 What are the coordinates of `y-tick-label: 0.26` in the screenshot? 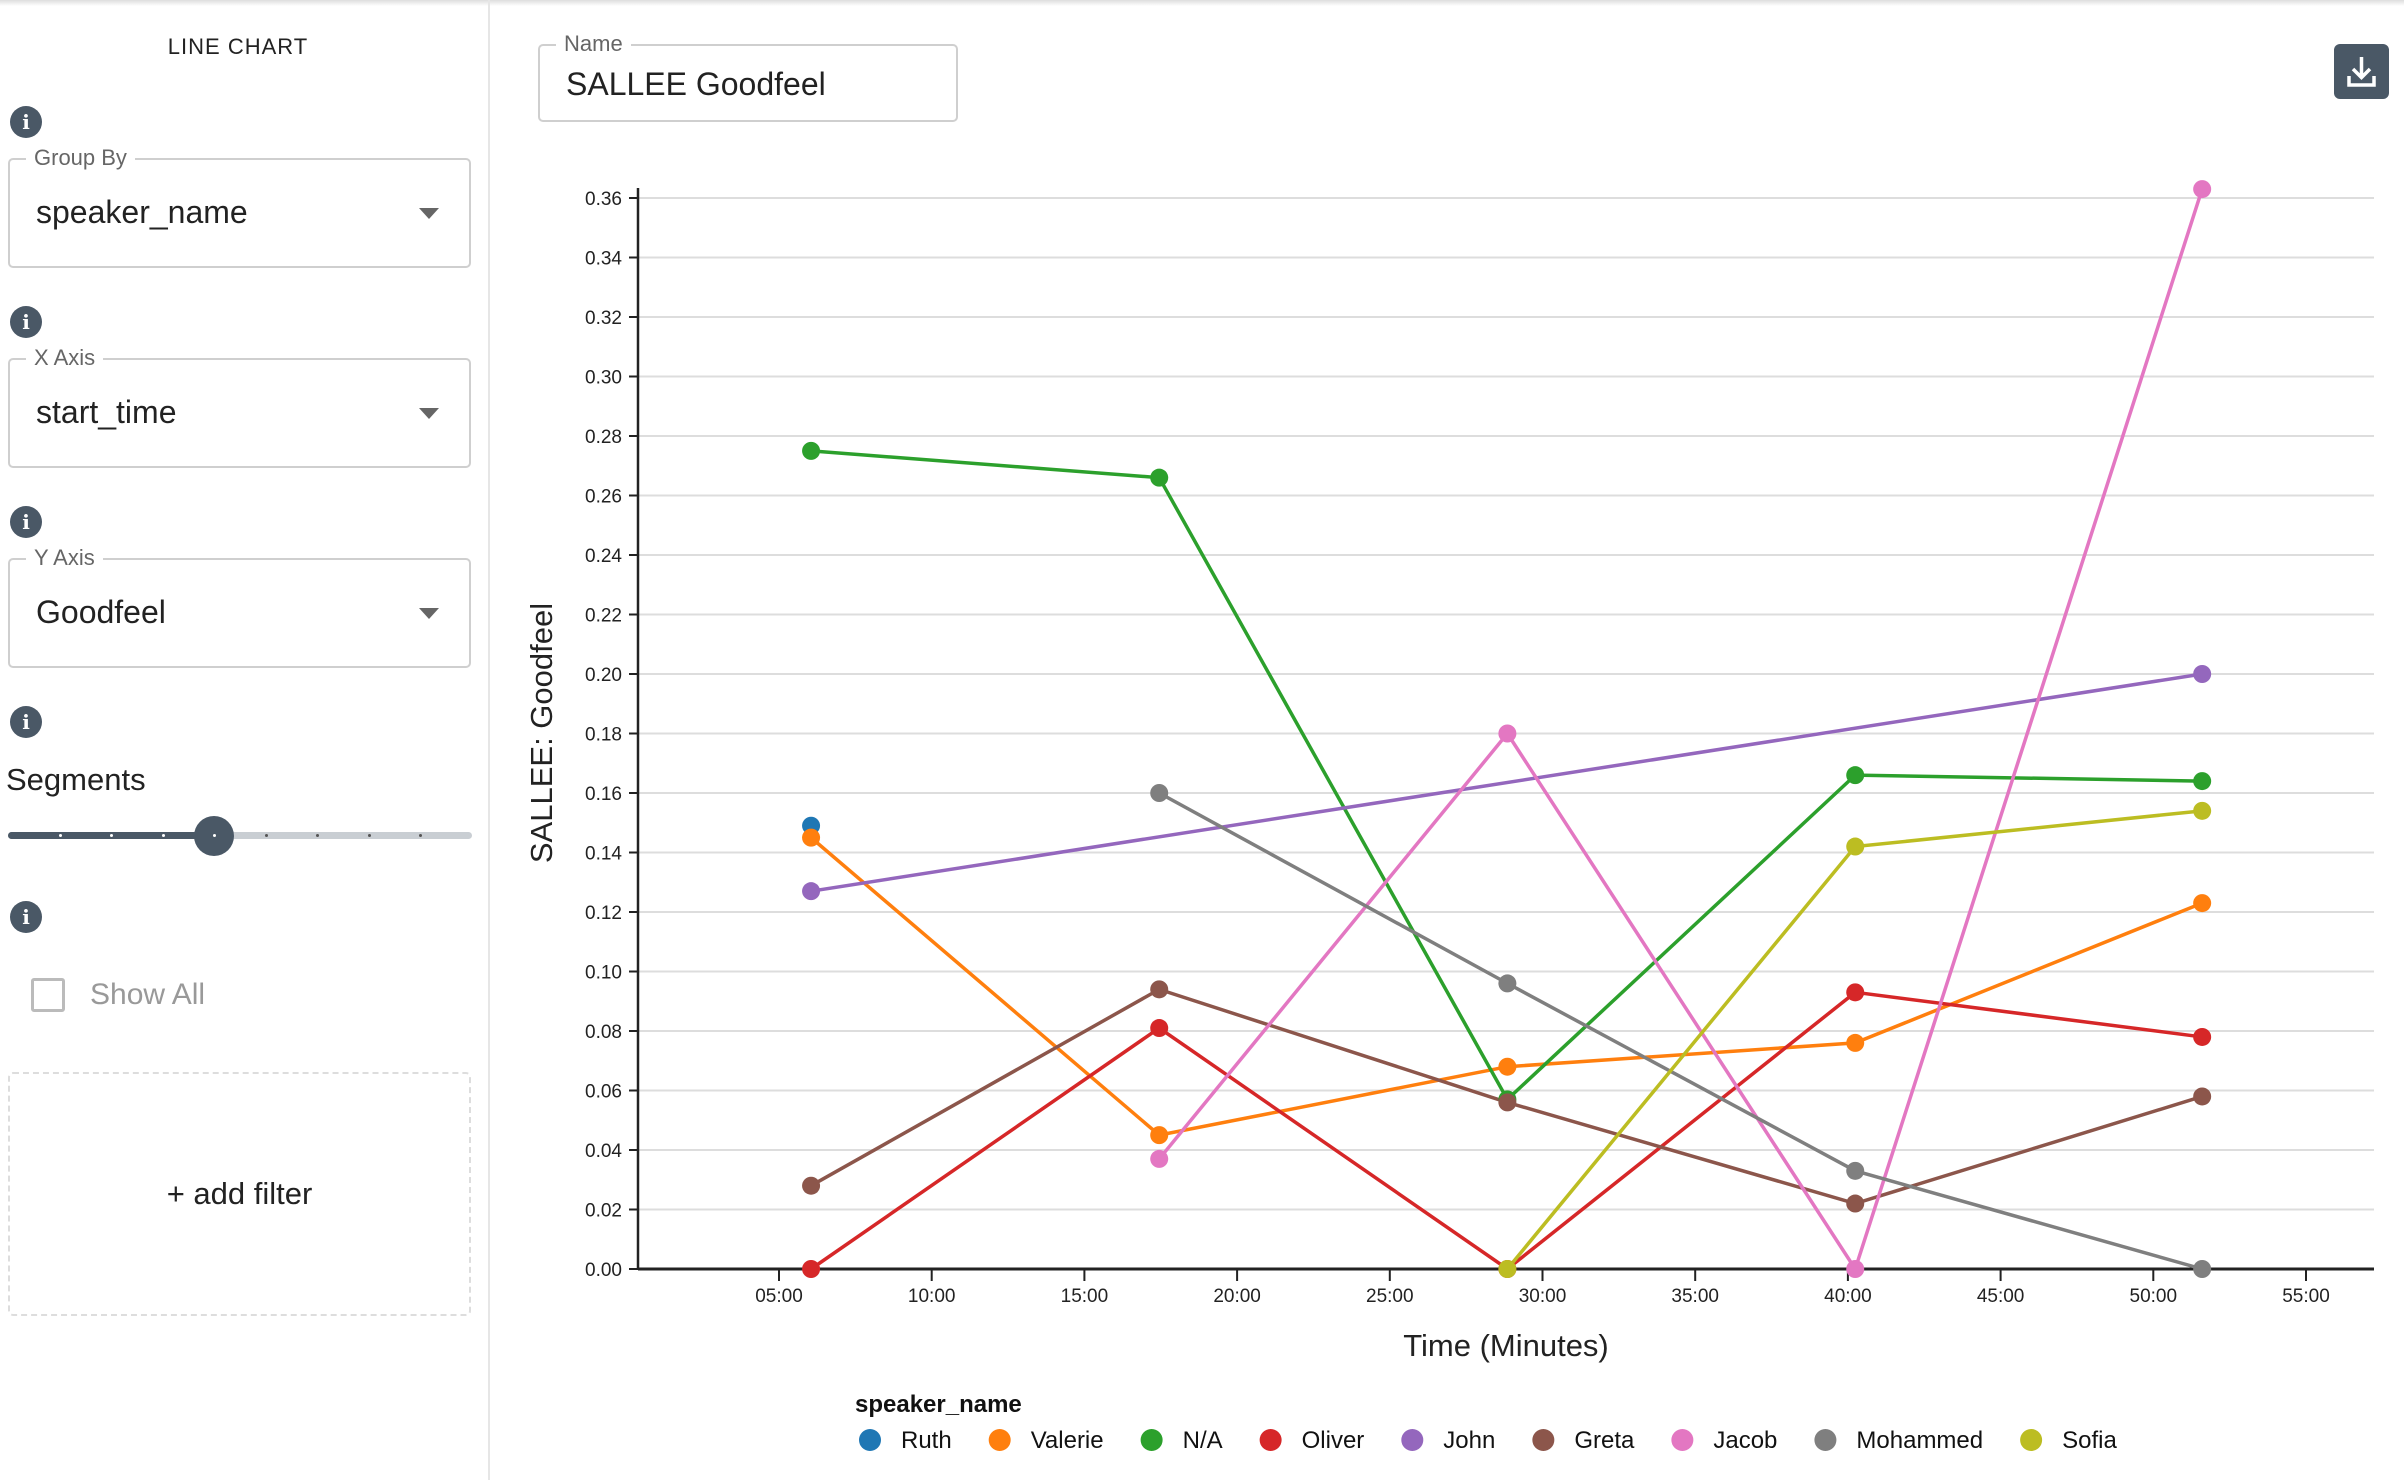 It's located at (603, 497).